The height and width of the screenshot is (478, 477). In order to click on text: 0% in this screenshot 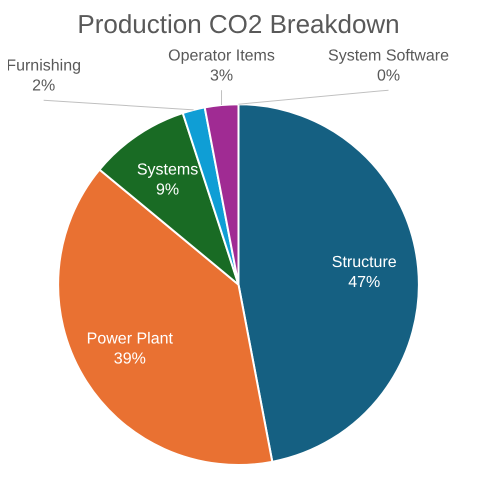, I will do `click(388, 76)`.